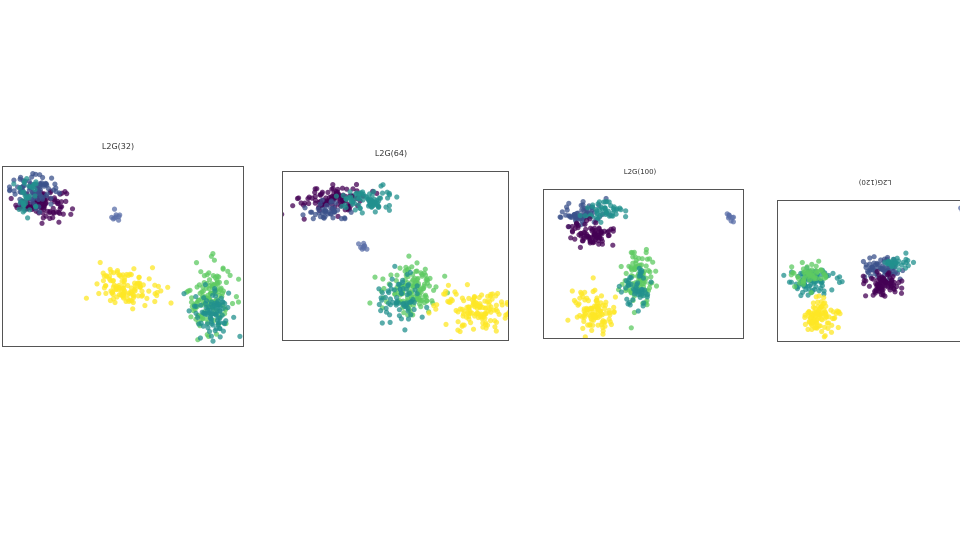 The image size is (960, 540). Describe the element at coordinates (875, 182) in the screenshot. I see `panel-title-l2g-120: L2G(120)` at that location.